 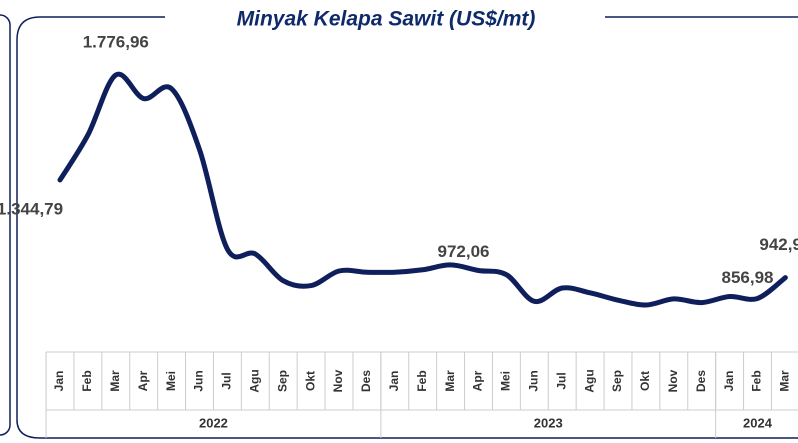 What do you see at coordinates (116, 41) in the screenshot?
I see `data-label: 1.776,96` at bounding box center [116, 41].